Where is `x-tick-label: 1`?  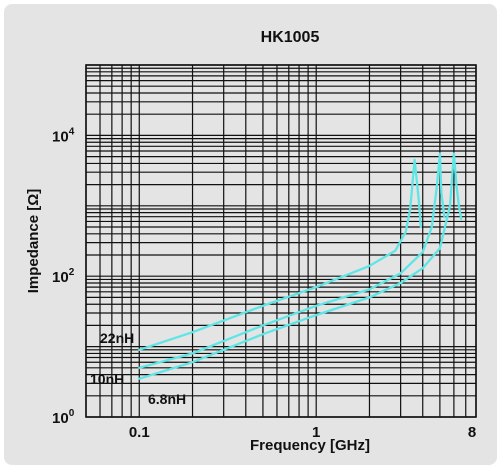 x-tick-label: 1 is located at coordinates (316, 432).